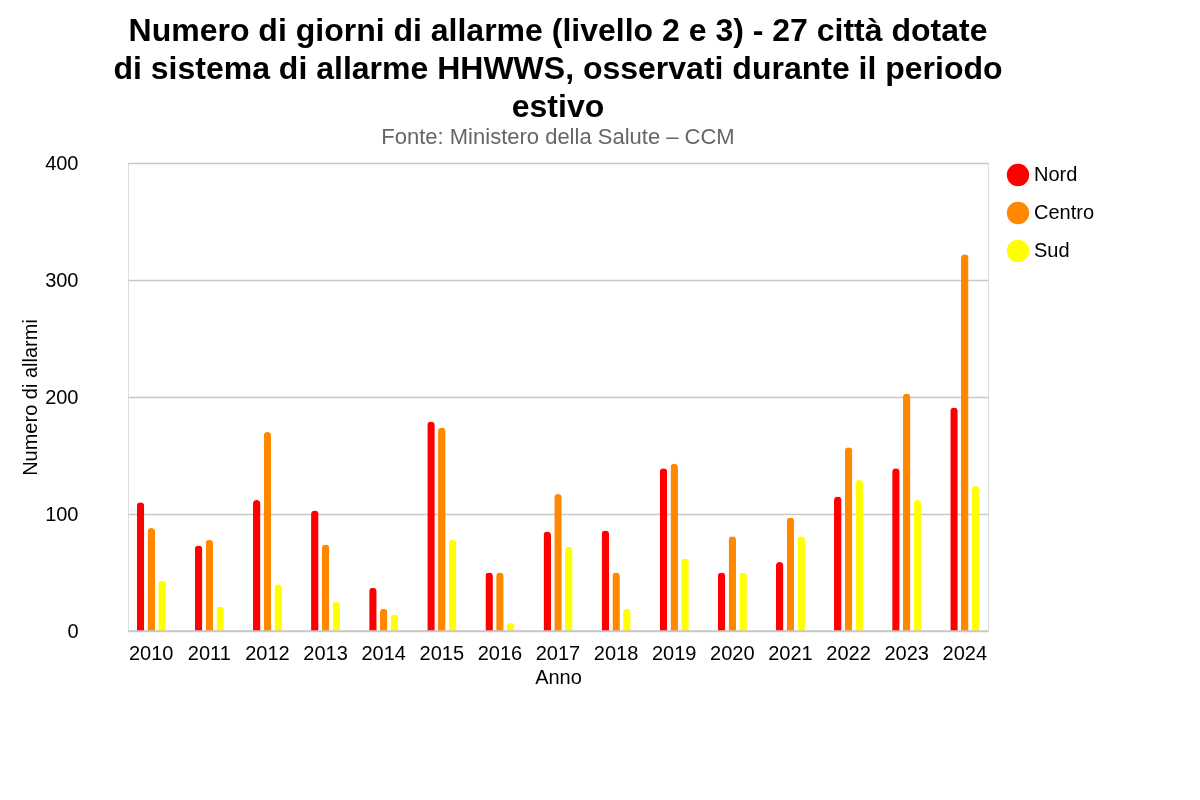 The height and width of the screenshot is (800, 1200). I want to click on y-tick-label: 300, so click(62, 279).